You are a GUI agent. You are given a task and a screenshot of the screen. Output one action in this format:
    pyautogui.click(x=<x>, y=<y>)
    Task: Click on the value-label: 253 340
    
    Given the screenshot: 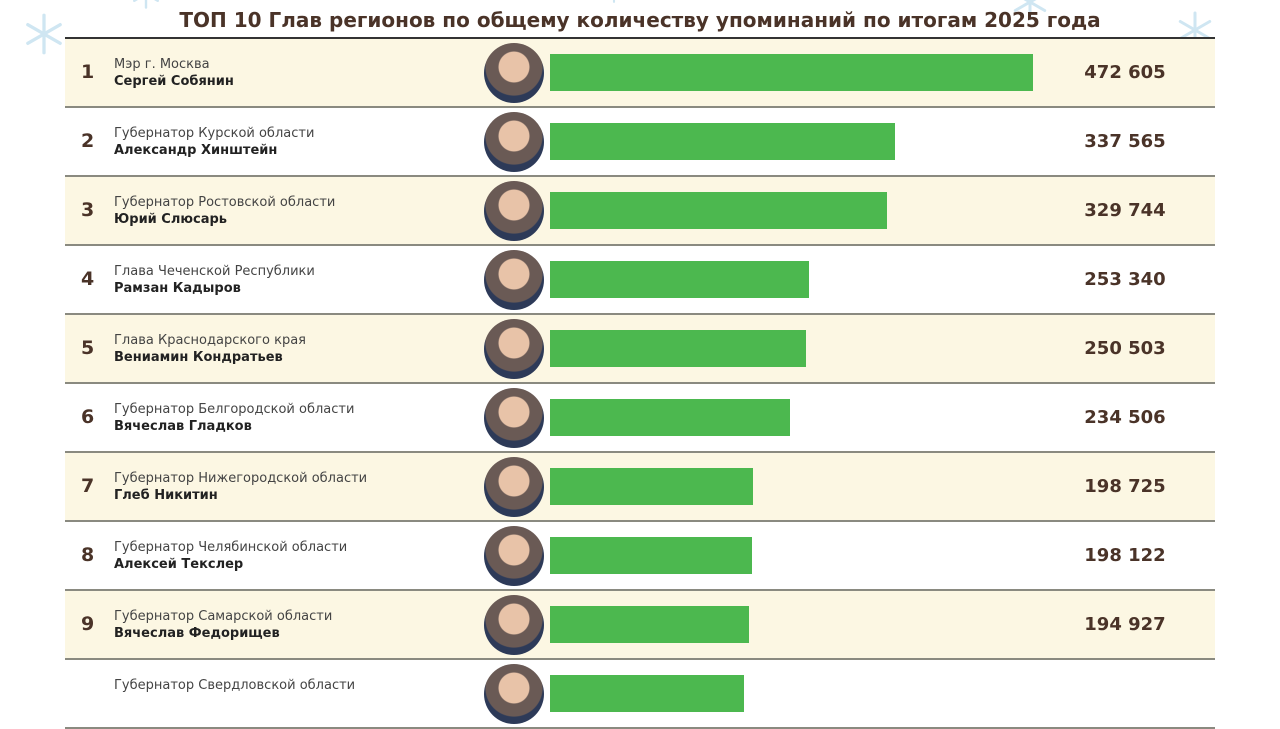 What is the action you would take?
    pyautogui.click(x=1125, y=279)
    